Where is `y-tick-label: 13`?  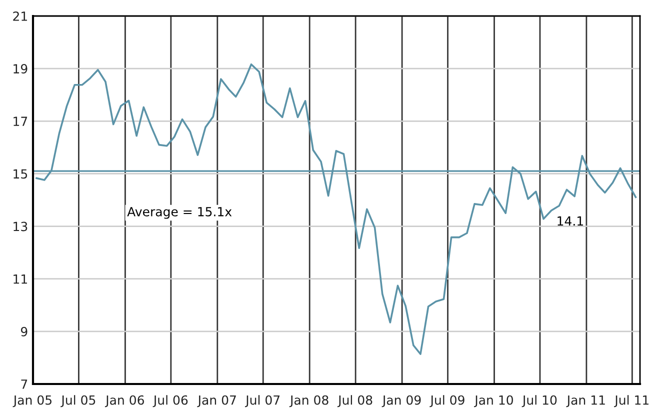 y-tick-label: 13 is located at coordinates (21, 227).